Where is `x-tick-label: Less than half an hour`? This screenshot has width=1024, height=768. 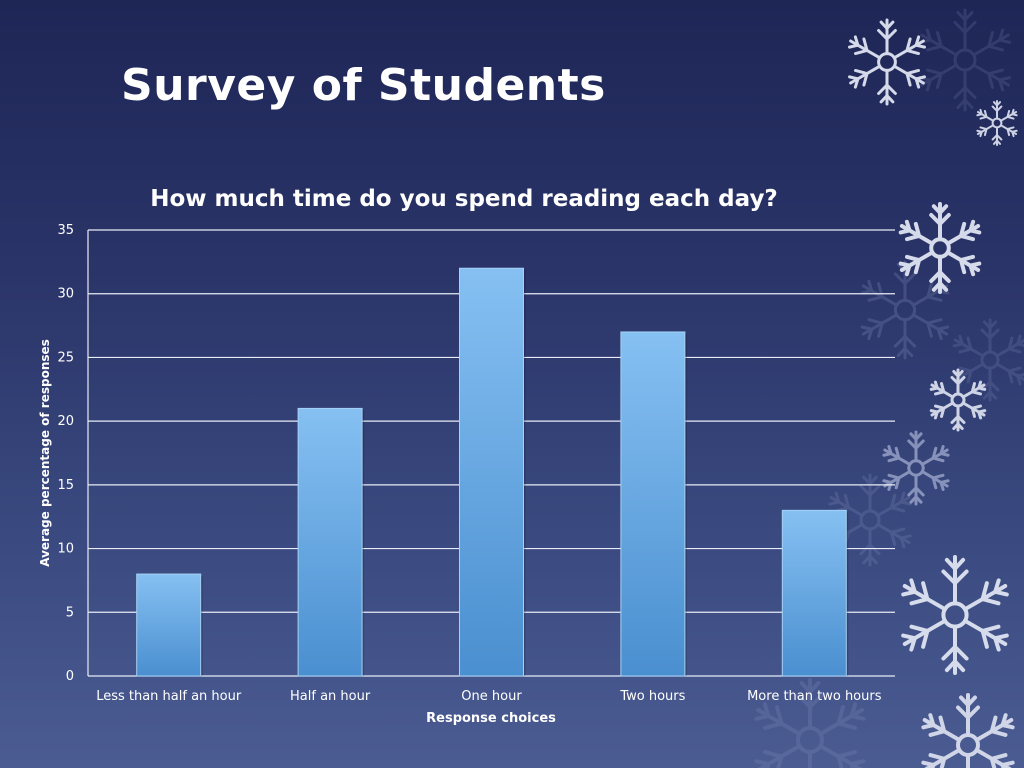 x-tick-label: Less than half an hour is located at coordinates (169, 696).